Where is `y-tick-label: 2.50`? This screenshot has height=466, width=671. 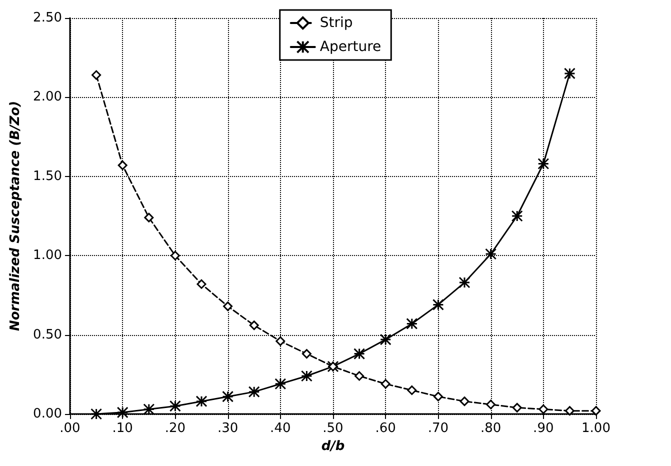
y-tick-label: 2.50 is located at coordinates (47, 18).